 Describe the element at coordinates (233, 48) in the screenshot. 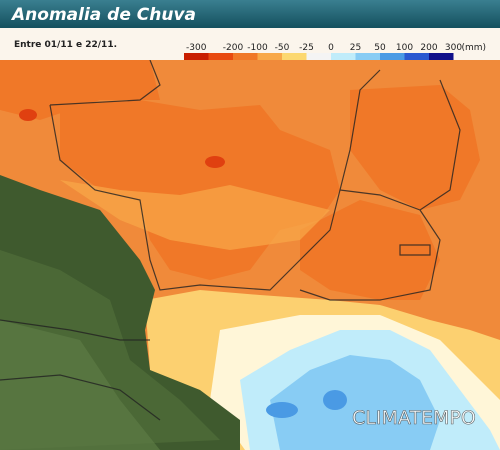

I see `legend-label: -200` at that location.